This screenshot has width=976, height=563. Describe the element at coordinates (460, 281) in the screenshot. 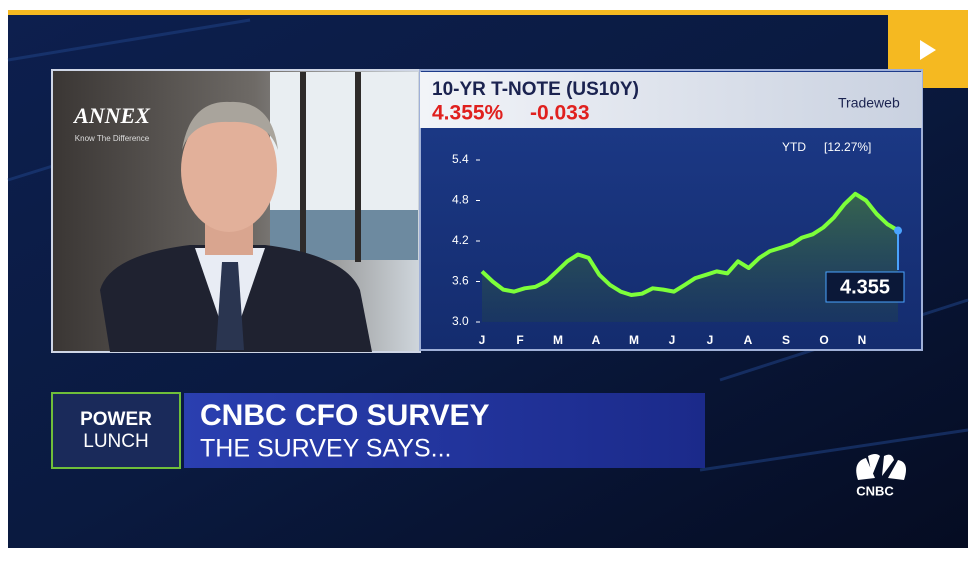

I see `y-tick-label: 3.6` at that location.